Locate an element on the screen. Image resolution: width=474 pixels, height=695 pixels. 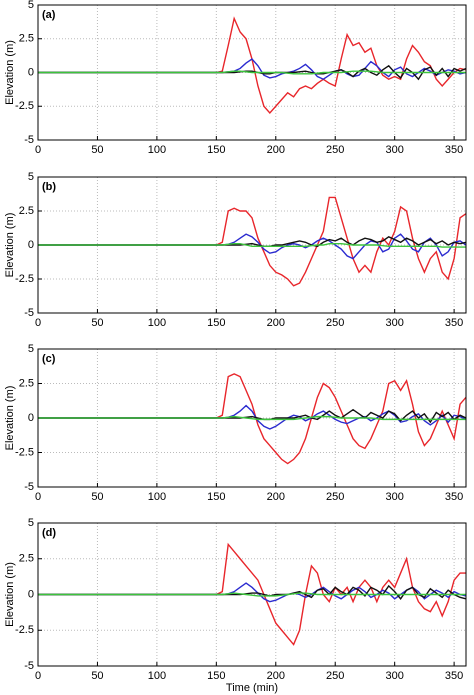
panel-label: (a) is located at coordinates (49, 15).